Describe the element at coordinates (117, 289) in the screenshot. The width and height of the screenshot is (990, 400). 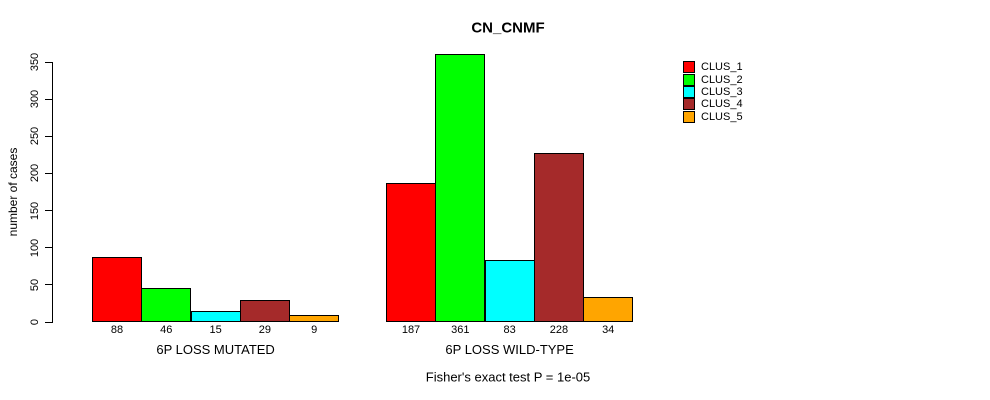
I see `bar-clus_1-group1` at that location.